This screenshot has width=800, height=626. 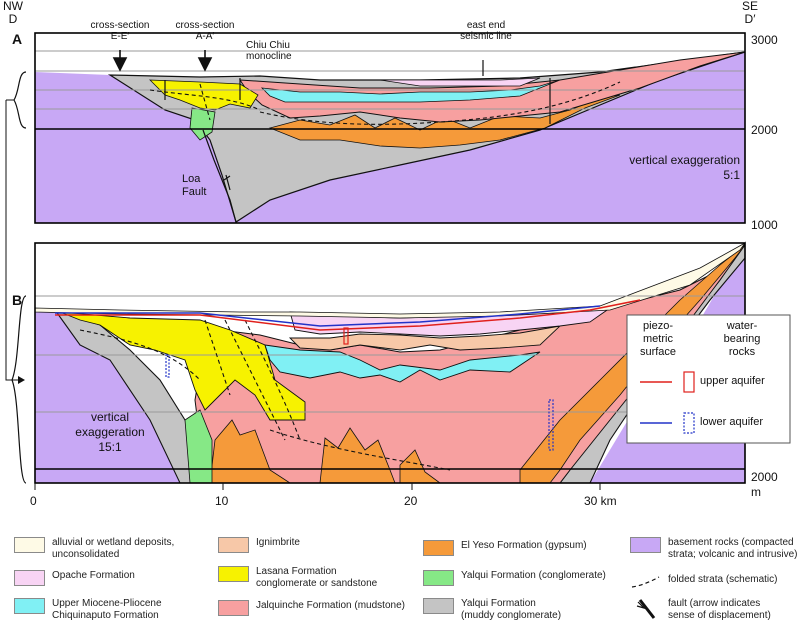 I want to click on legend-label: Opache Formation, so click(x=93, y=575).